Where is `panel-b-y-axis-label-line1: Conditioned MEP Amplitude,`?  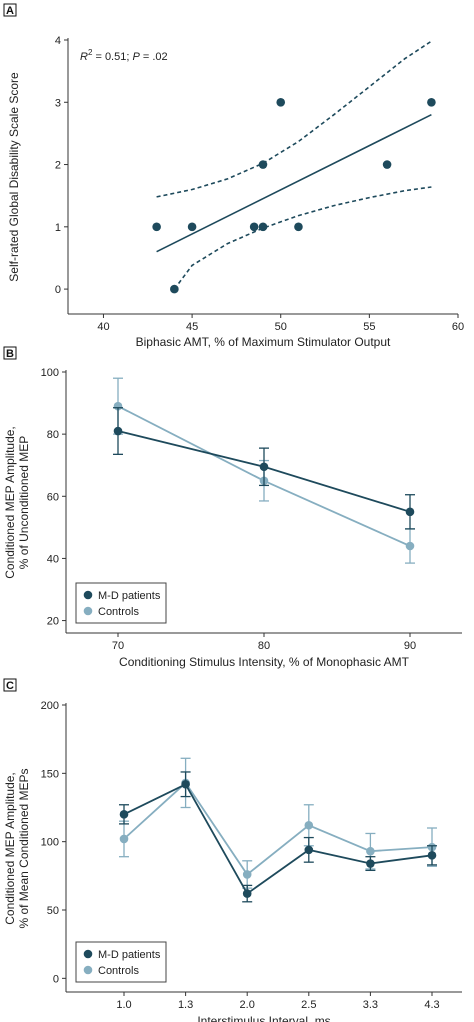
panel-b-y-axis-label-line1: Conditioned MEP Amplitude, is located at coordinates (10, 502).